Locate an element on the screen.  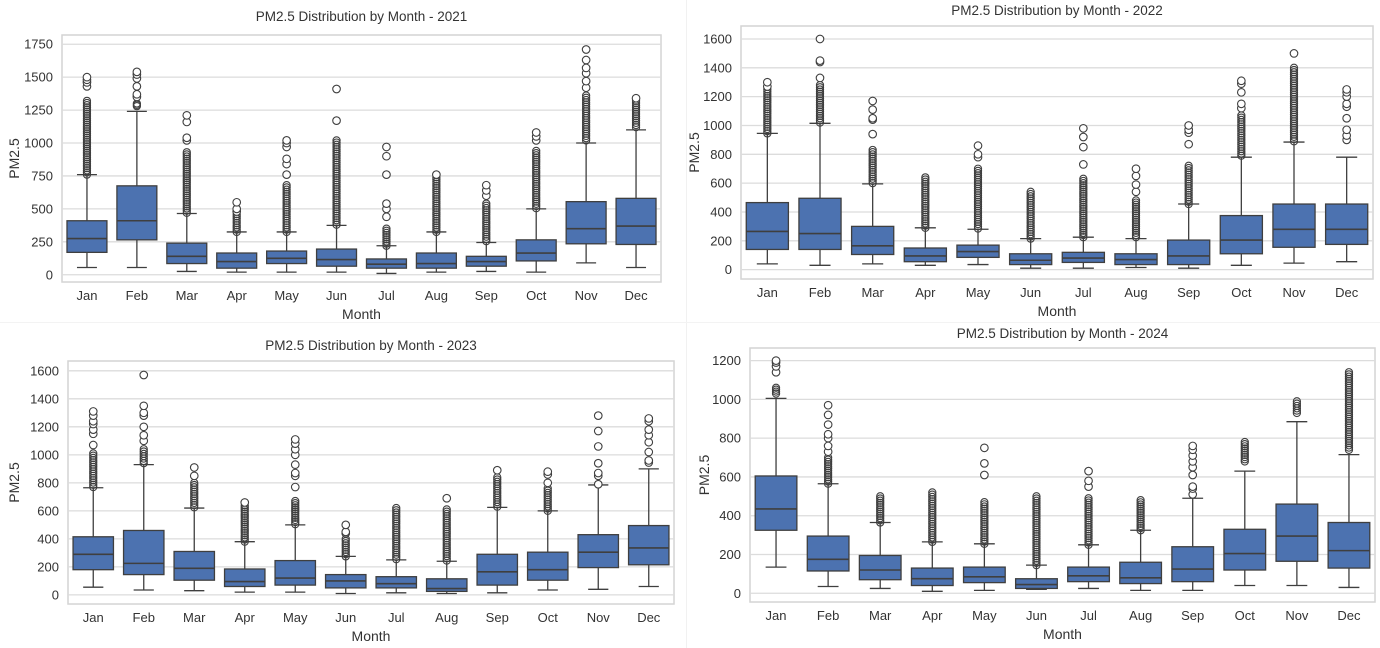
x-tick-label: Aug is located at coordinates (436, 295).